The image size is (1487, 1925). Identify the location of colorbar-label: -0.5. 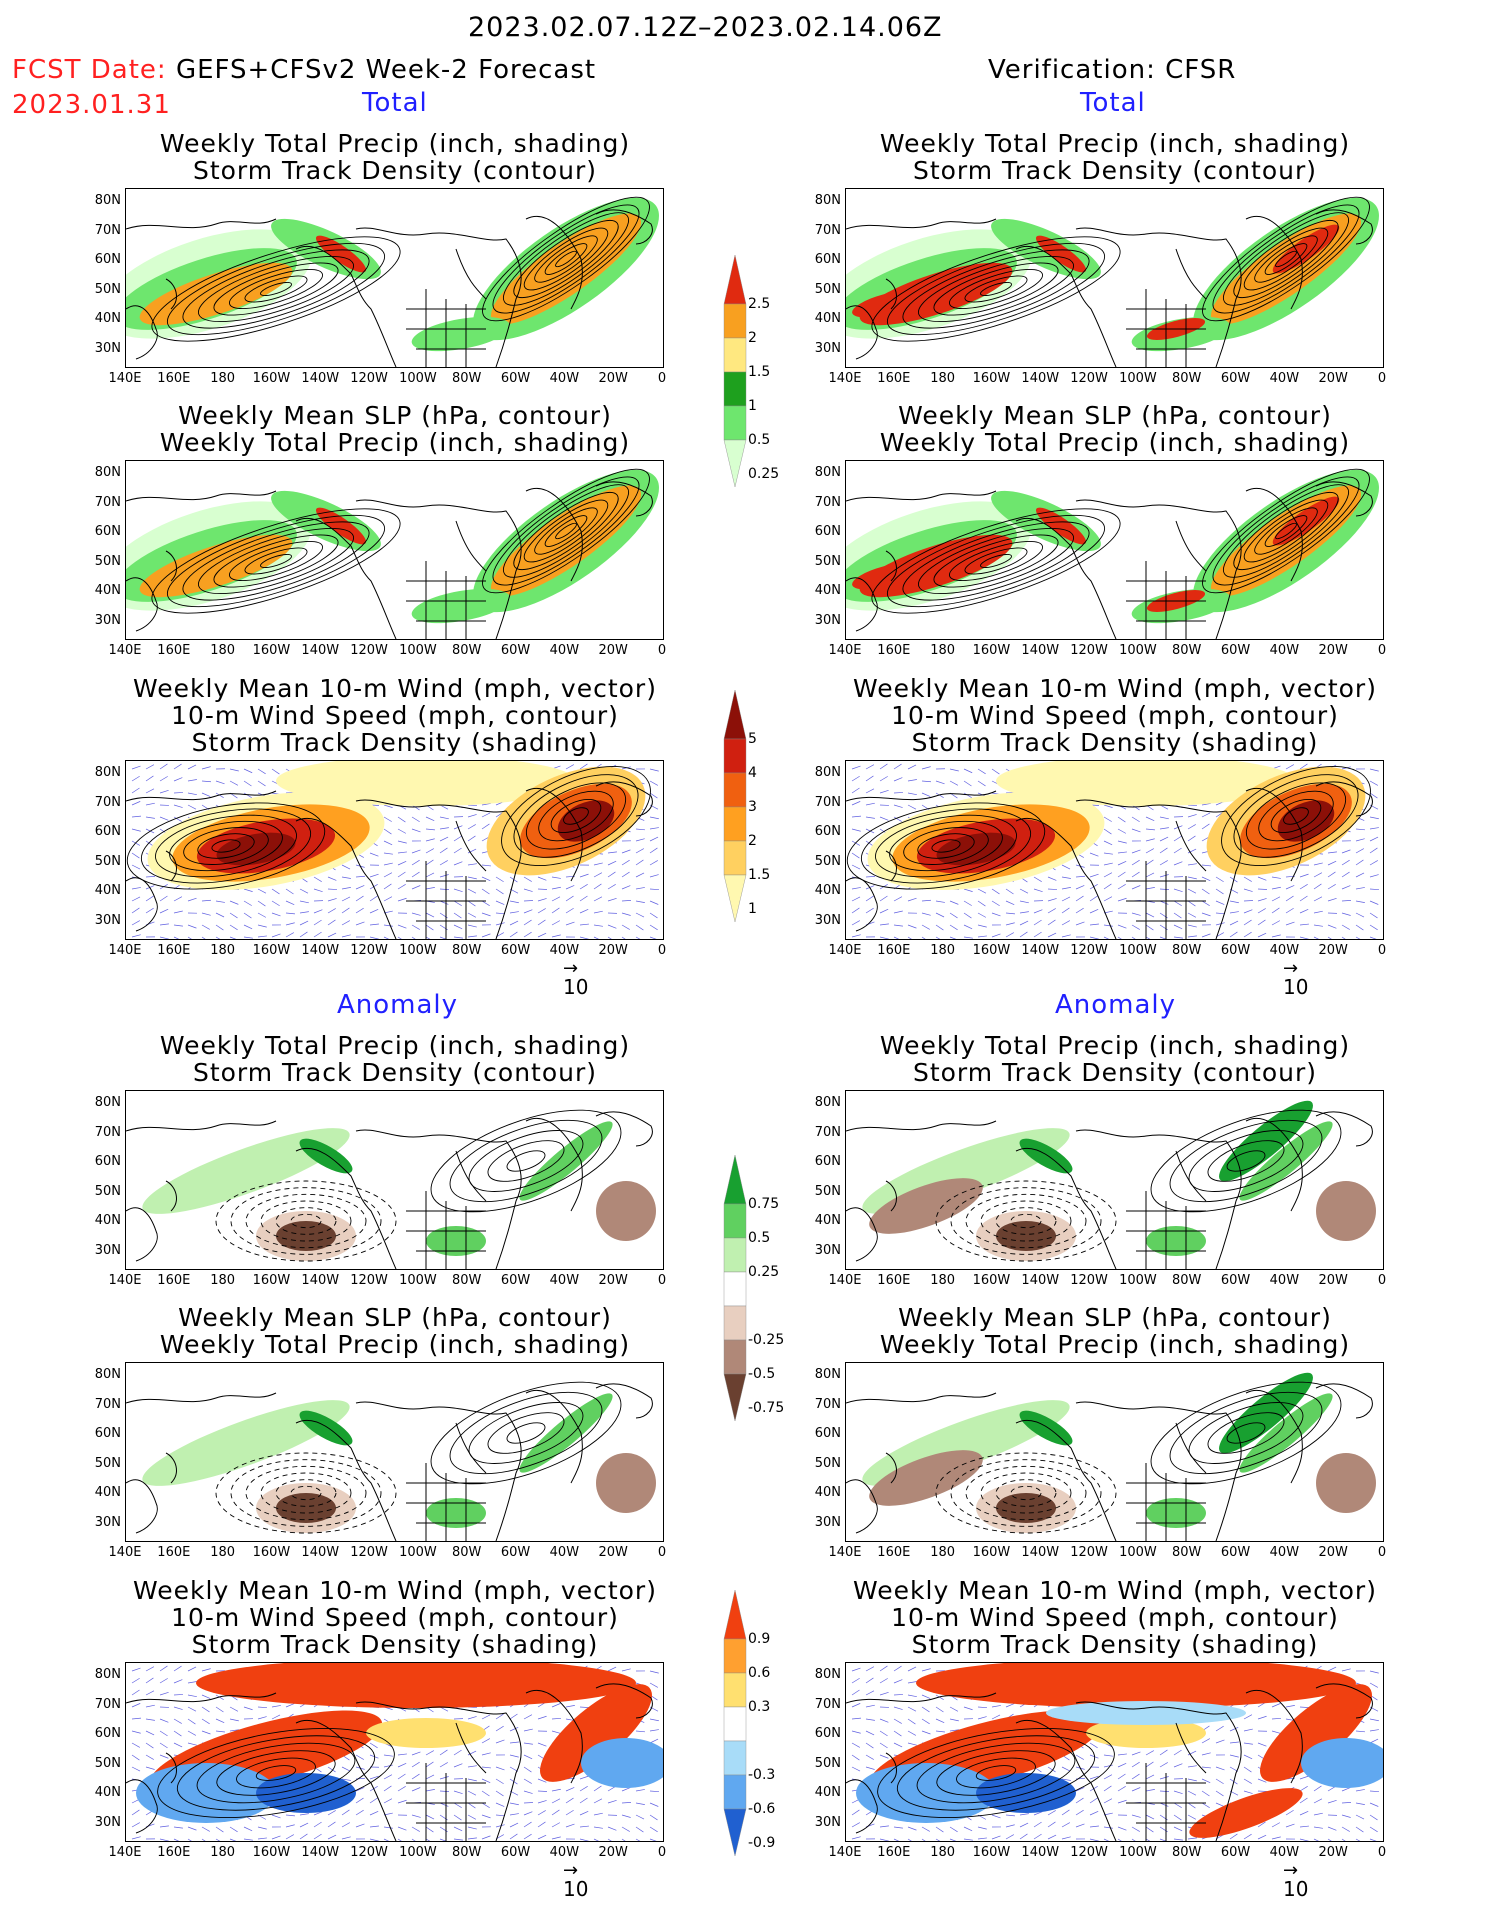
(762, 1374).